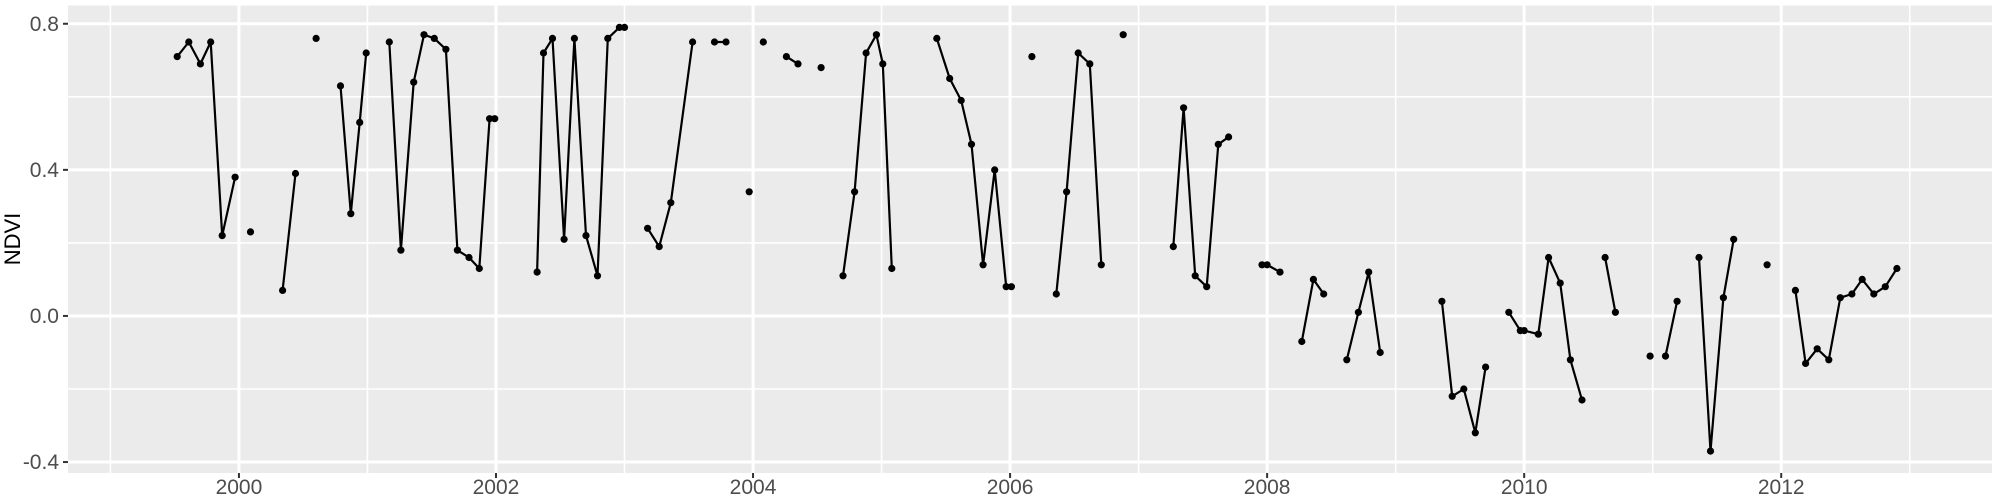 The height and width of the screenshot is (500, 2000). What do you see at coordinates (45, 170) in the screenshot?
I see `y-tick-label: 0.4` at bounding box center [45, 170].